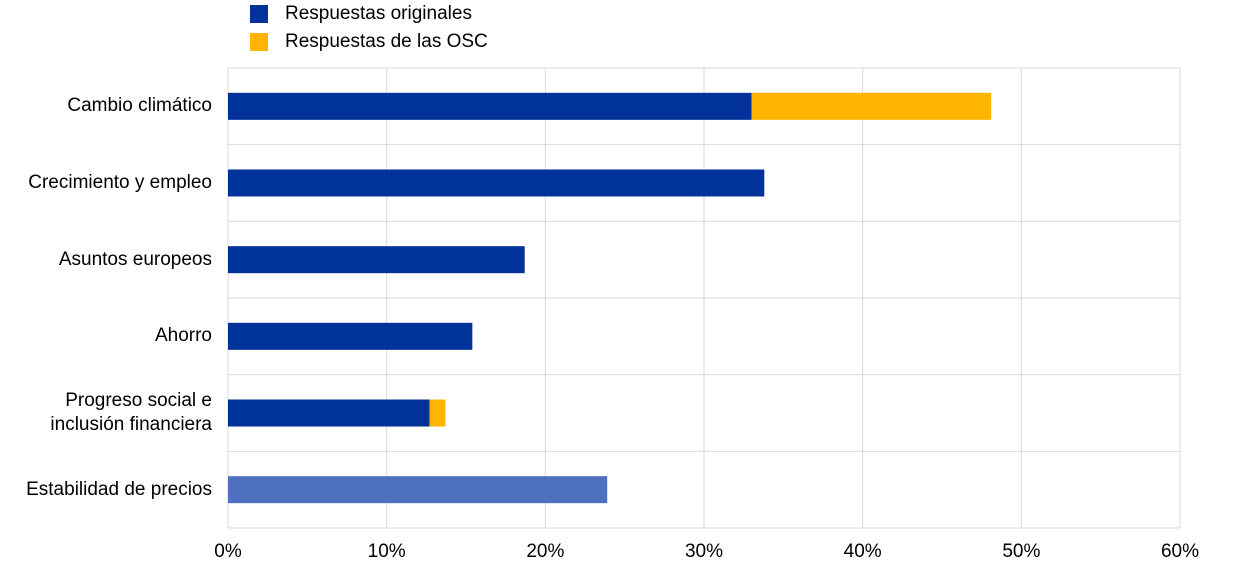  Describe the element at coordinates (386, 41) in the screenshot. I see `legend-label: Respuestas de las OSC` at that location.